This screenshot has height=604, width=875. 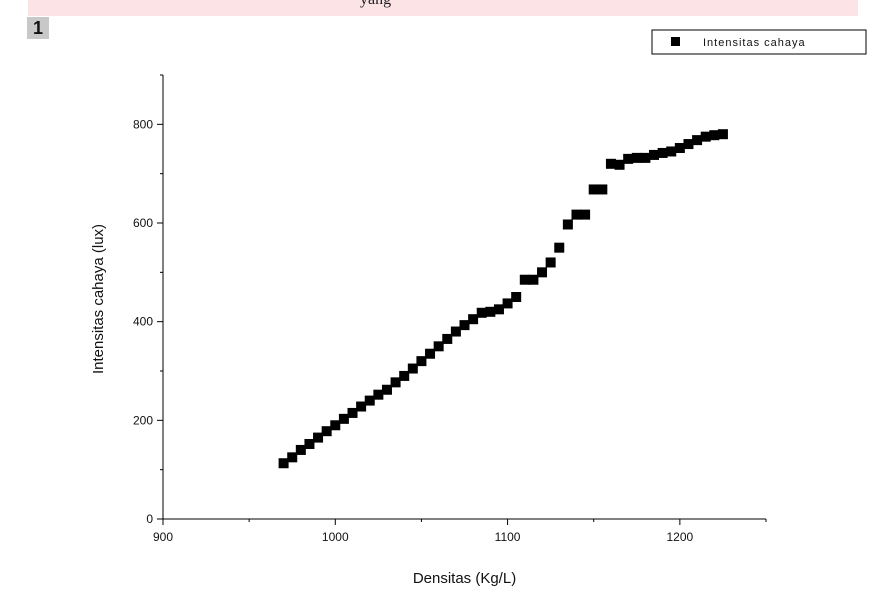 I want to click on x-tick-label: 1200, so click(x=680, y=537).